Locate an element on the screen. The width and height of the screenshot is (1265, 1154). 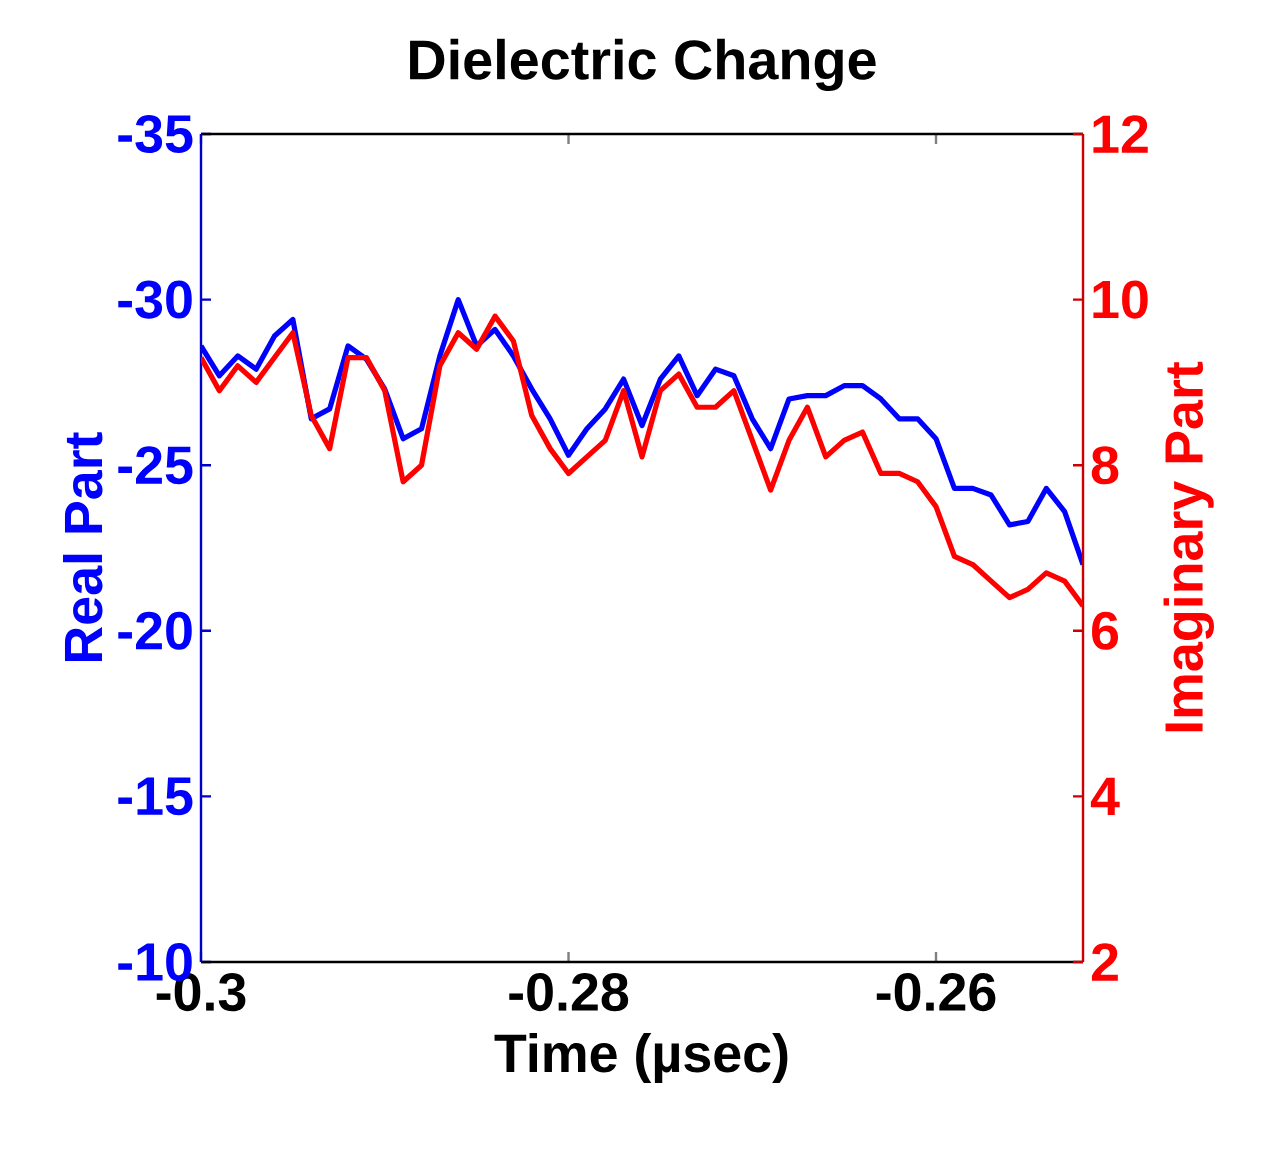
y-axis-title: Real Part is located at coordinates (83, 547).